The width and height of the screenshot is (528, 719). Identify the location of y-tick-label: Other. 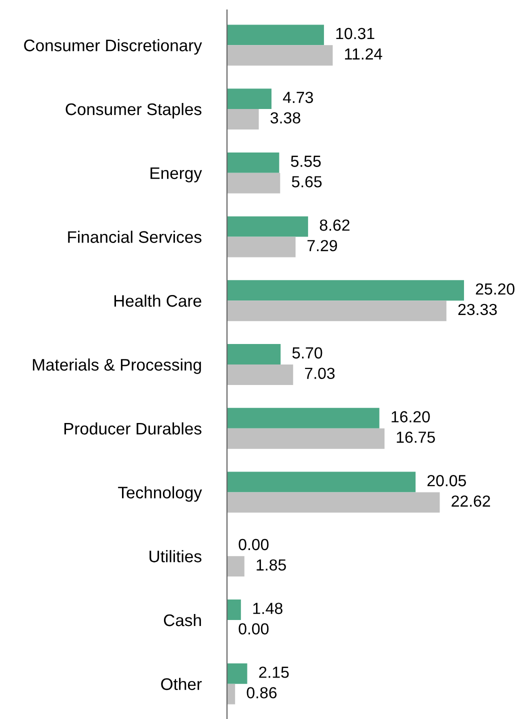
(181, 684).